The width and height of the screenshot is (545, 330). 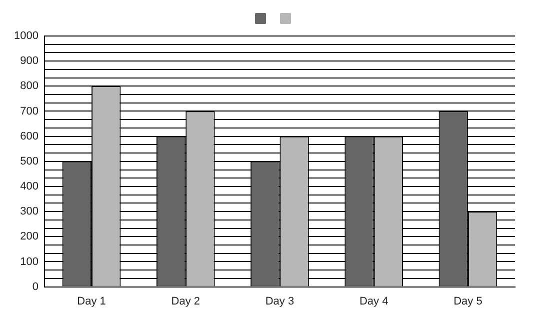 I want to click on y-tick-label: 1000, so click(x=26, y=36).